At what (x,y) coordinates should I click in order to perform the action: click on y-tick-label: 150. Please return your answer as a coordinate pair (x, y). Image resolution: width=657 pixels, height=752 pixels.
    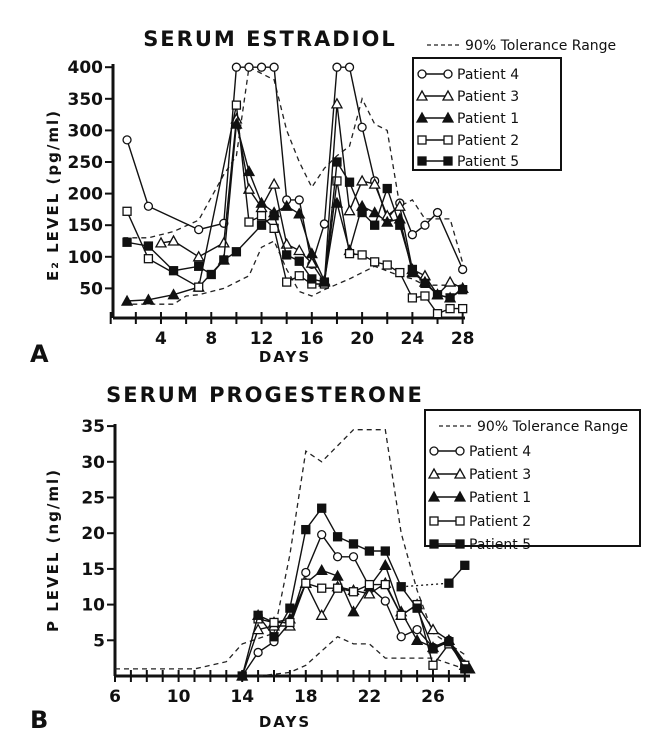
    Looking at the image, I should click on (86, 226).